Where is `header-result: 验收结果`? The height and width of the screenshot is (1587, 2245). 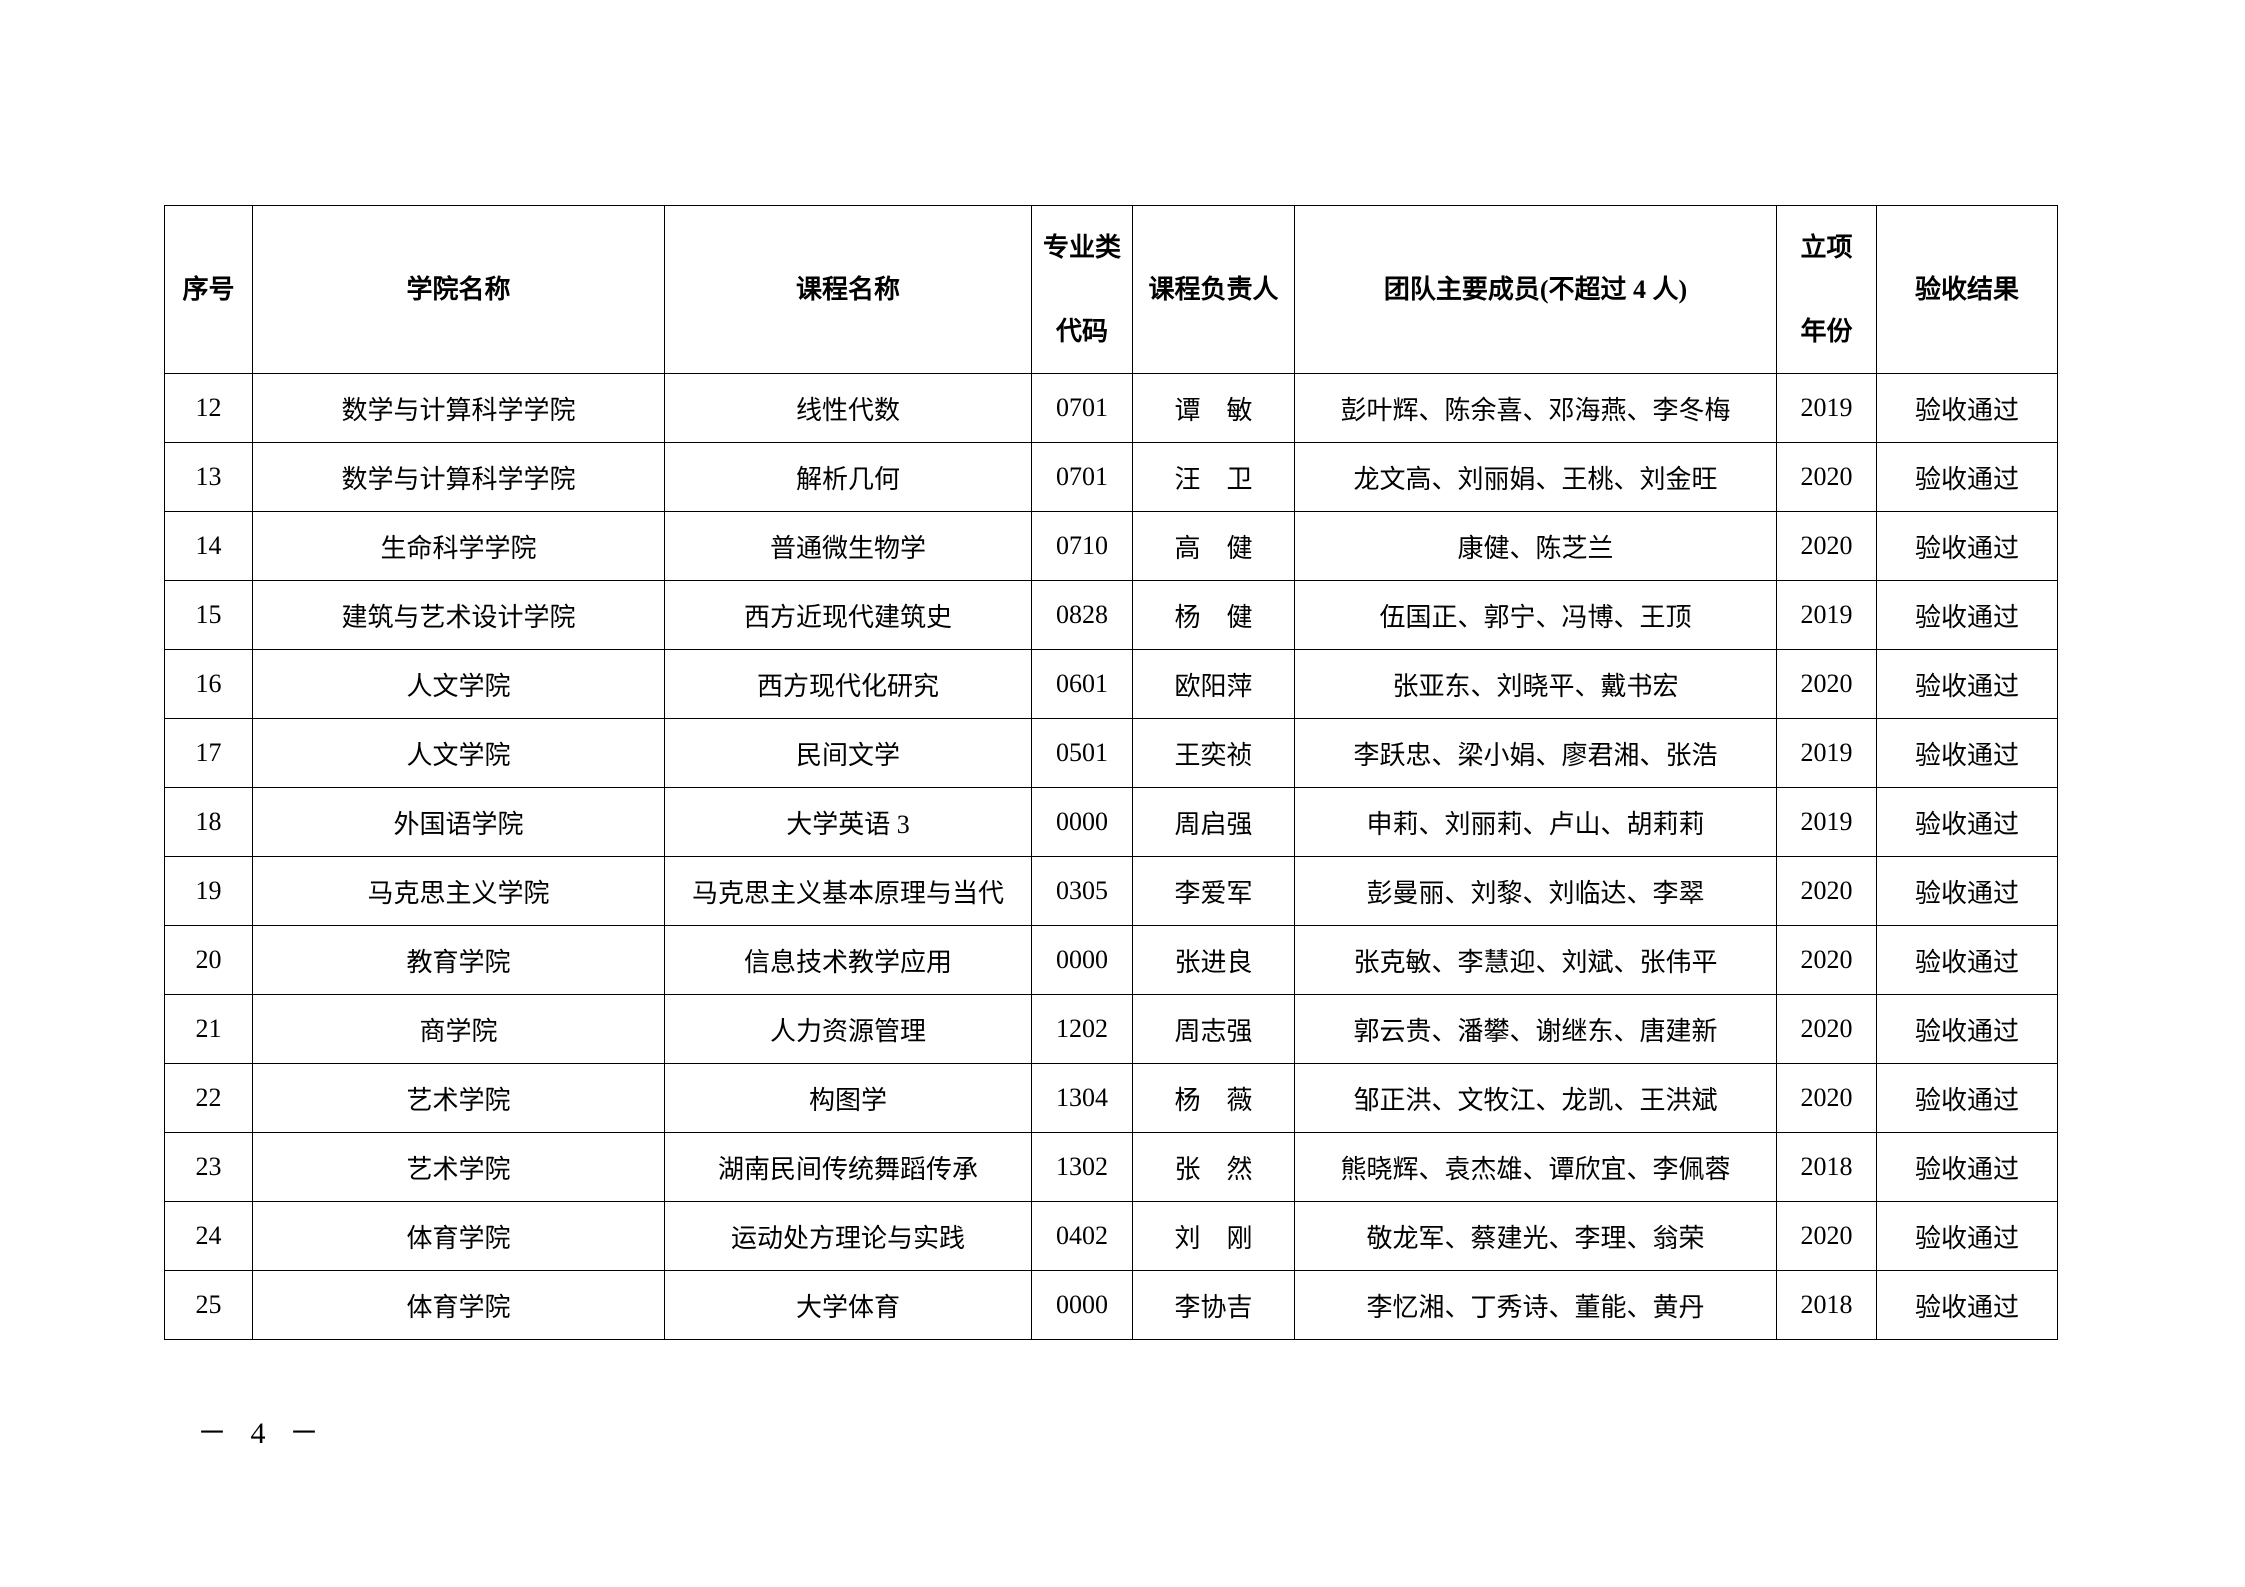
header-result: 验收结果 is located at coordinates (1967, 289).